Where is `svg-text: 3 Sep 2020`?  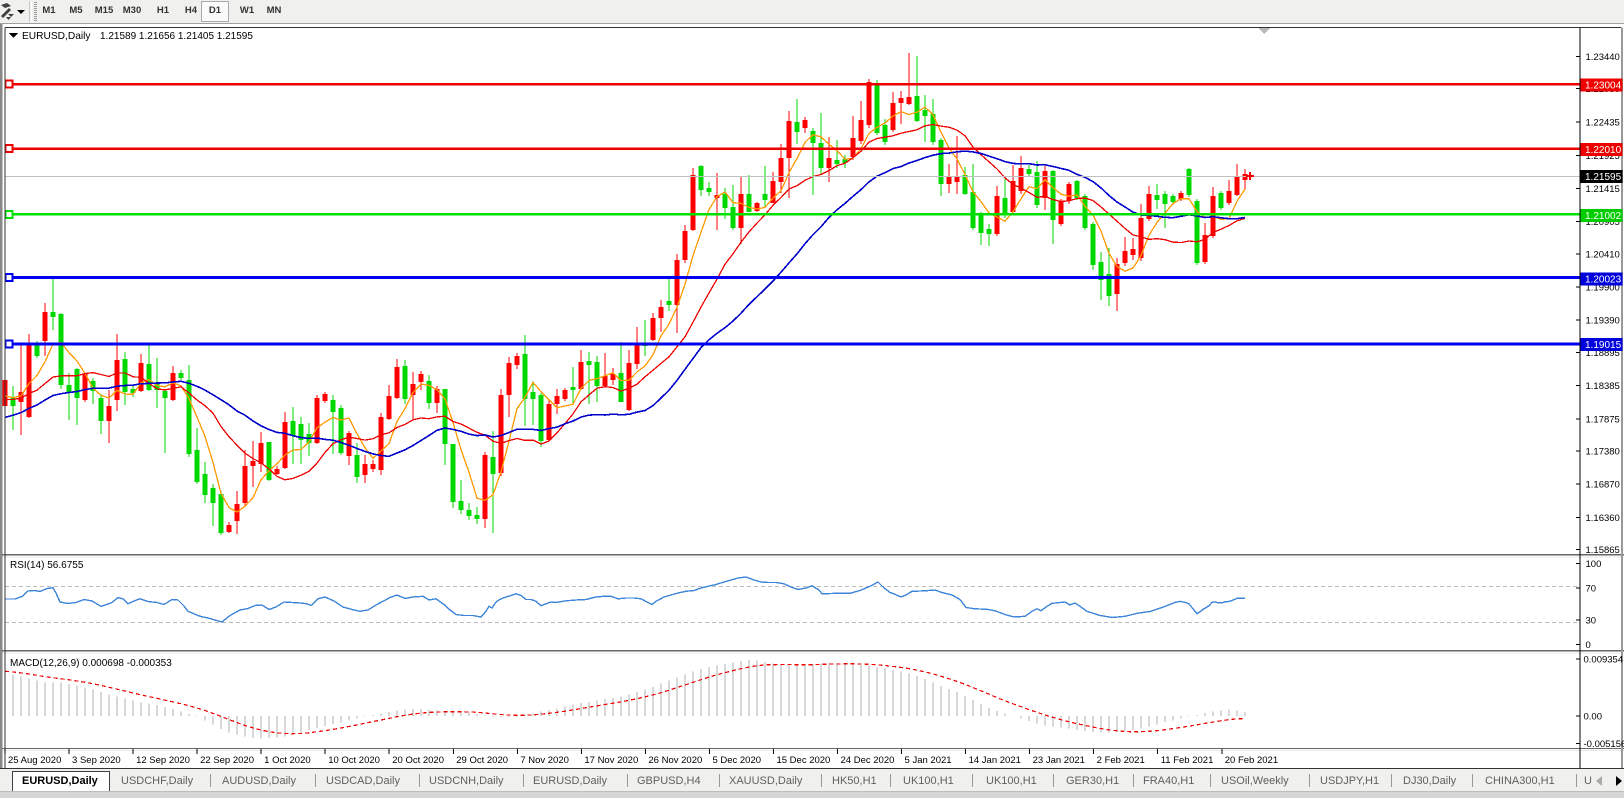 svg-text: 3 Sep 2020 is located at coordinates (96, 760).